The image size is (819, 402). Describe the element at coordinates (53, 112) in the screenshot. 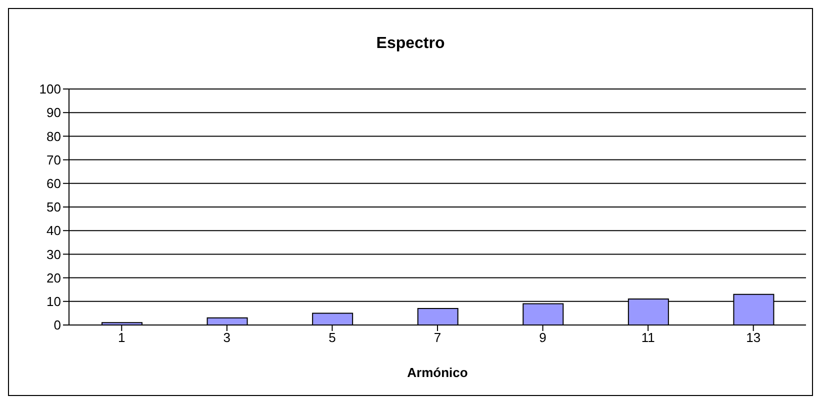

I see `y-tick-label: 90` at that location.